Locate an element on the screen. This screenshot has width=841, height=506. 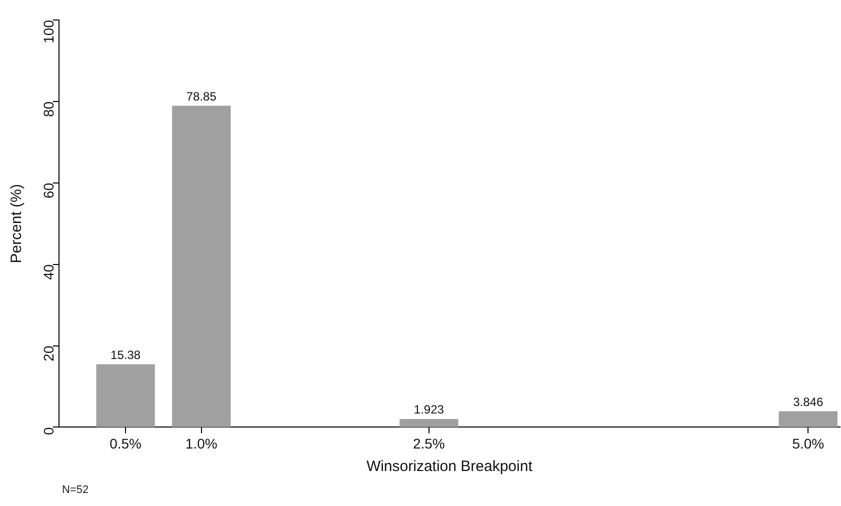
data-label: 3.846 is located at coordinates (808, 401).